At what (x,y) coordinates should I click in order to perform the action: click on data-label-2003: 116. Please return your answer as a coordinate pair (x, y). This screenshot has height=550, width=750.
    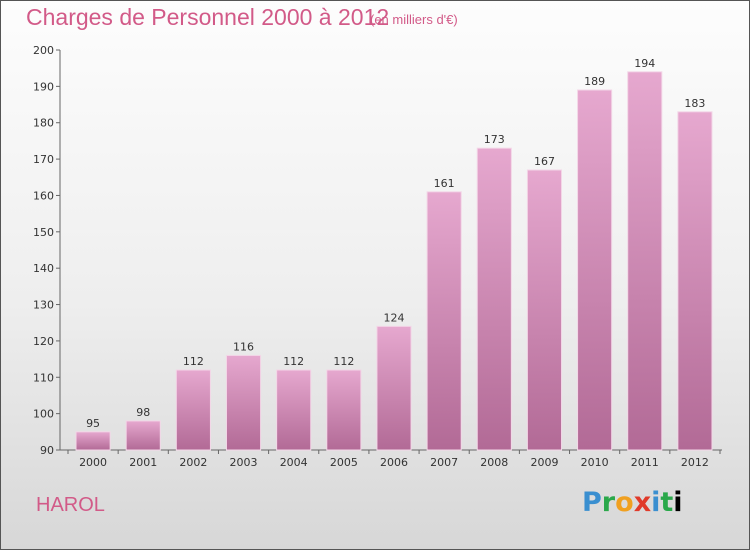
    Looking at the image, I should click on (243, 346).